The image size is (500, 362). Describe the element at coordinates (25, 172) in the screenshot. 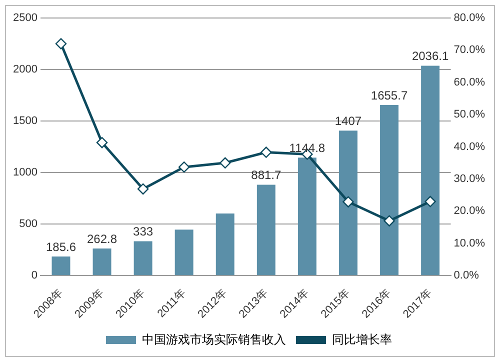

I see `y-tick-label: 1000` at that location.